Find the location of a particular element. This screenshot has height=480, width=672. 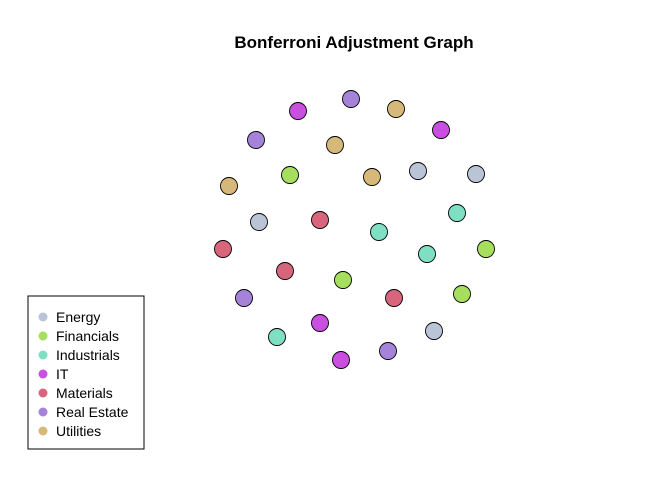

legend-label: IT is located at coordinates (62, 374).